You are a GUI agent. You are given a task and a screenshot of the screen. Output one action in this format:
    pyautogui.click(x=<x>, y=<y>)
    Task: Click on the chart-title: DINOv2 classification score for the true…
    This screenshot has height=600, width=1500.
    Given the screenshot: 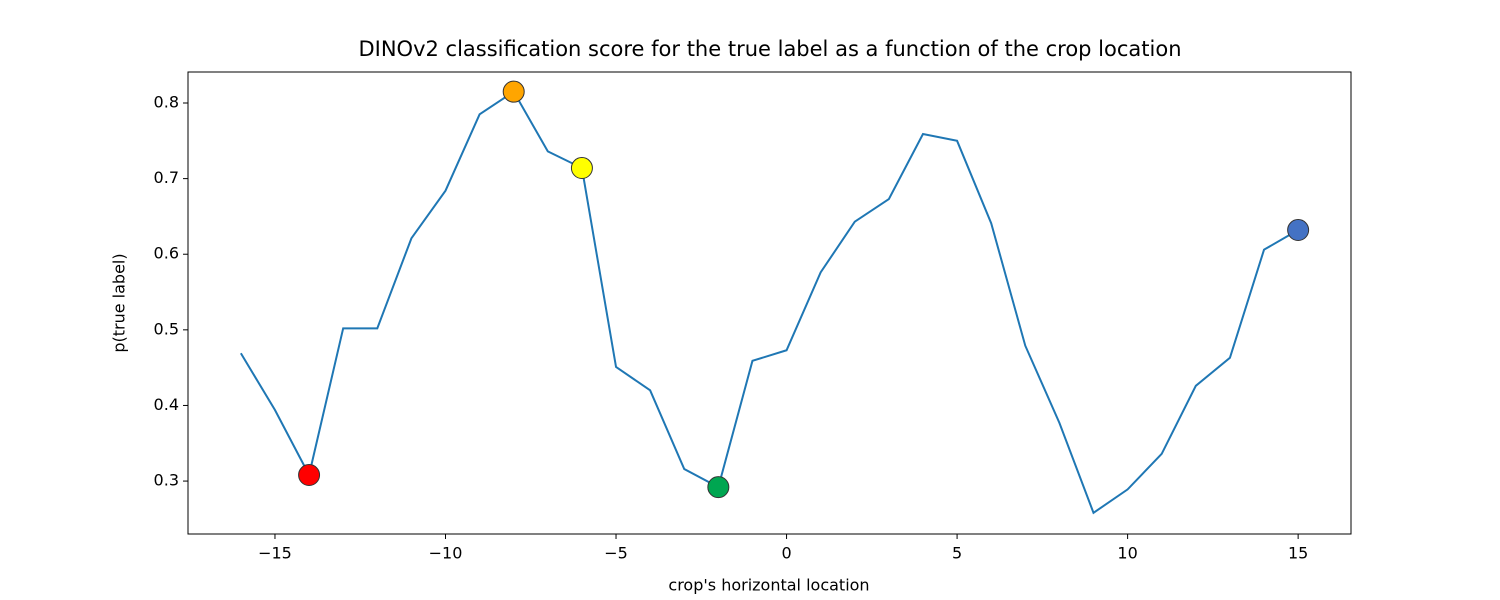 What is the action you would take?
    pyautogui.click(x=769, y=49)
    